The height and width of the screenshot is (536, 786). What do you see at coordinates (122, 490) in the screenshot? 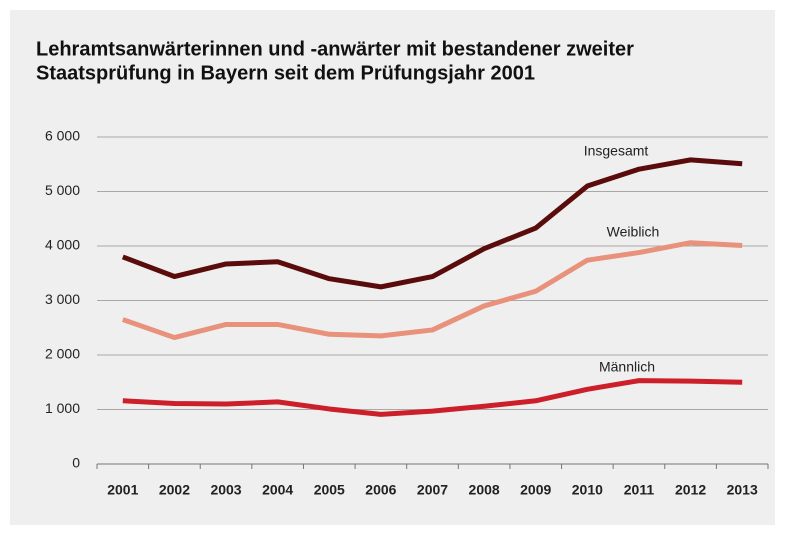
I see `x-tick-label: 2001` at bounding box center [122, 490].